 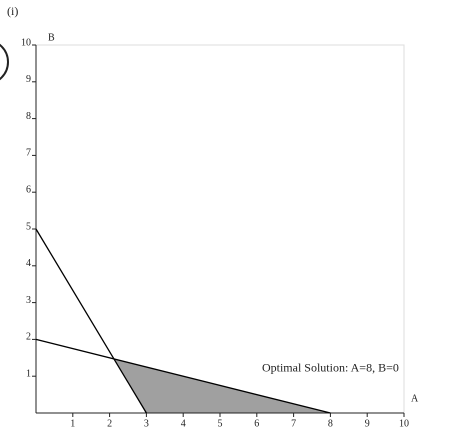 What do you see at coordinates (28, 226) in the screenshot?
I see `y-tick-label: 5` at bounding box center [28, 226].